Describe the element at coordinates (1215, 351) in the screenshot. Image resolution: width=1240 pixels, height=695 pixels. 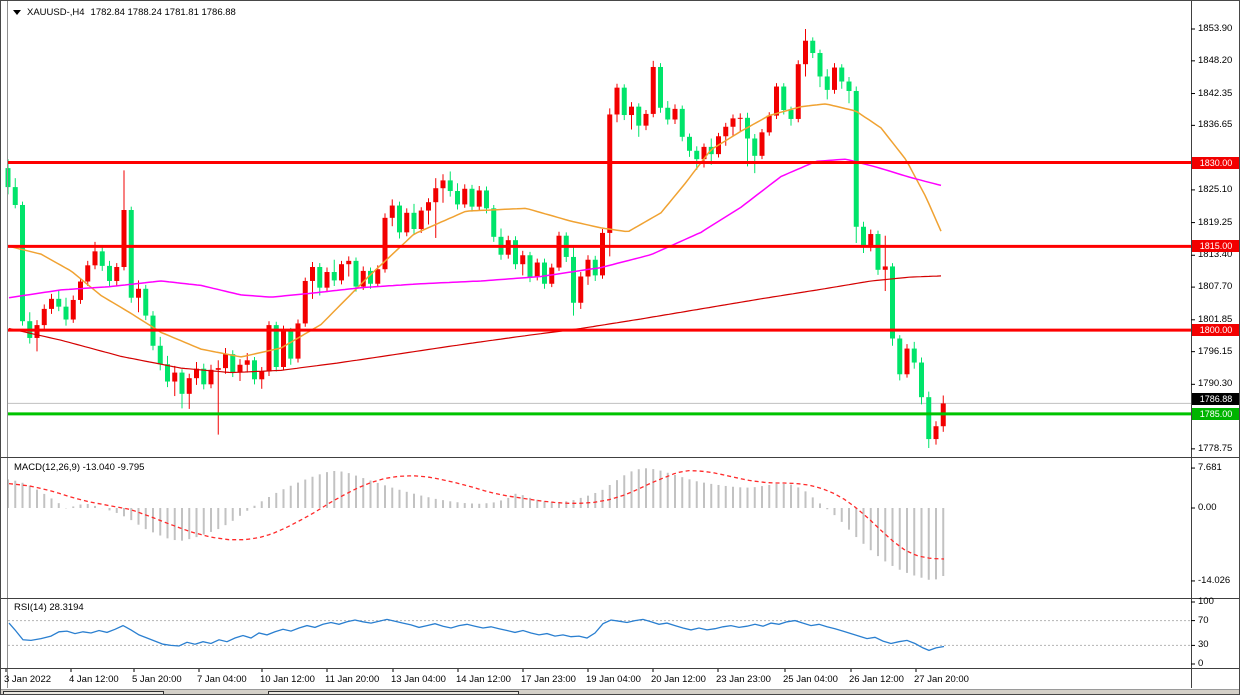
I see `price-tick-1796.15: 1796.15` at that location.